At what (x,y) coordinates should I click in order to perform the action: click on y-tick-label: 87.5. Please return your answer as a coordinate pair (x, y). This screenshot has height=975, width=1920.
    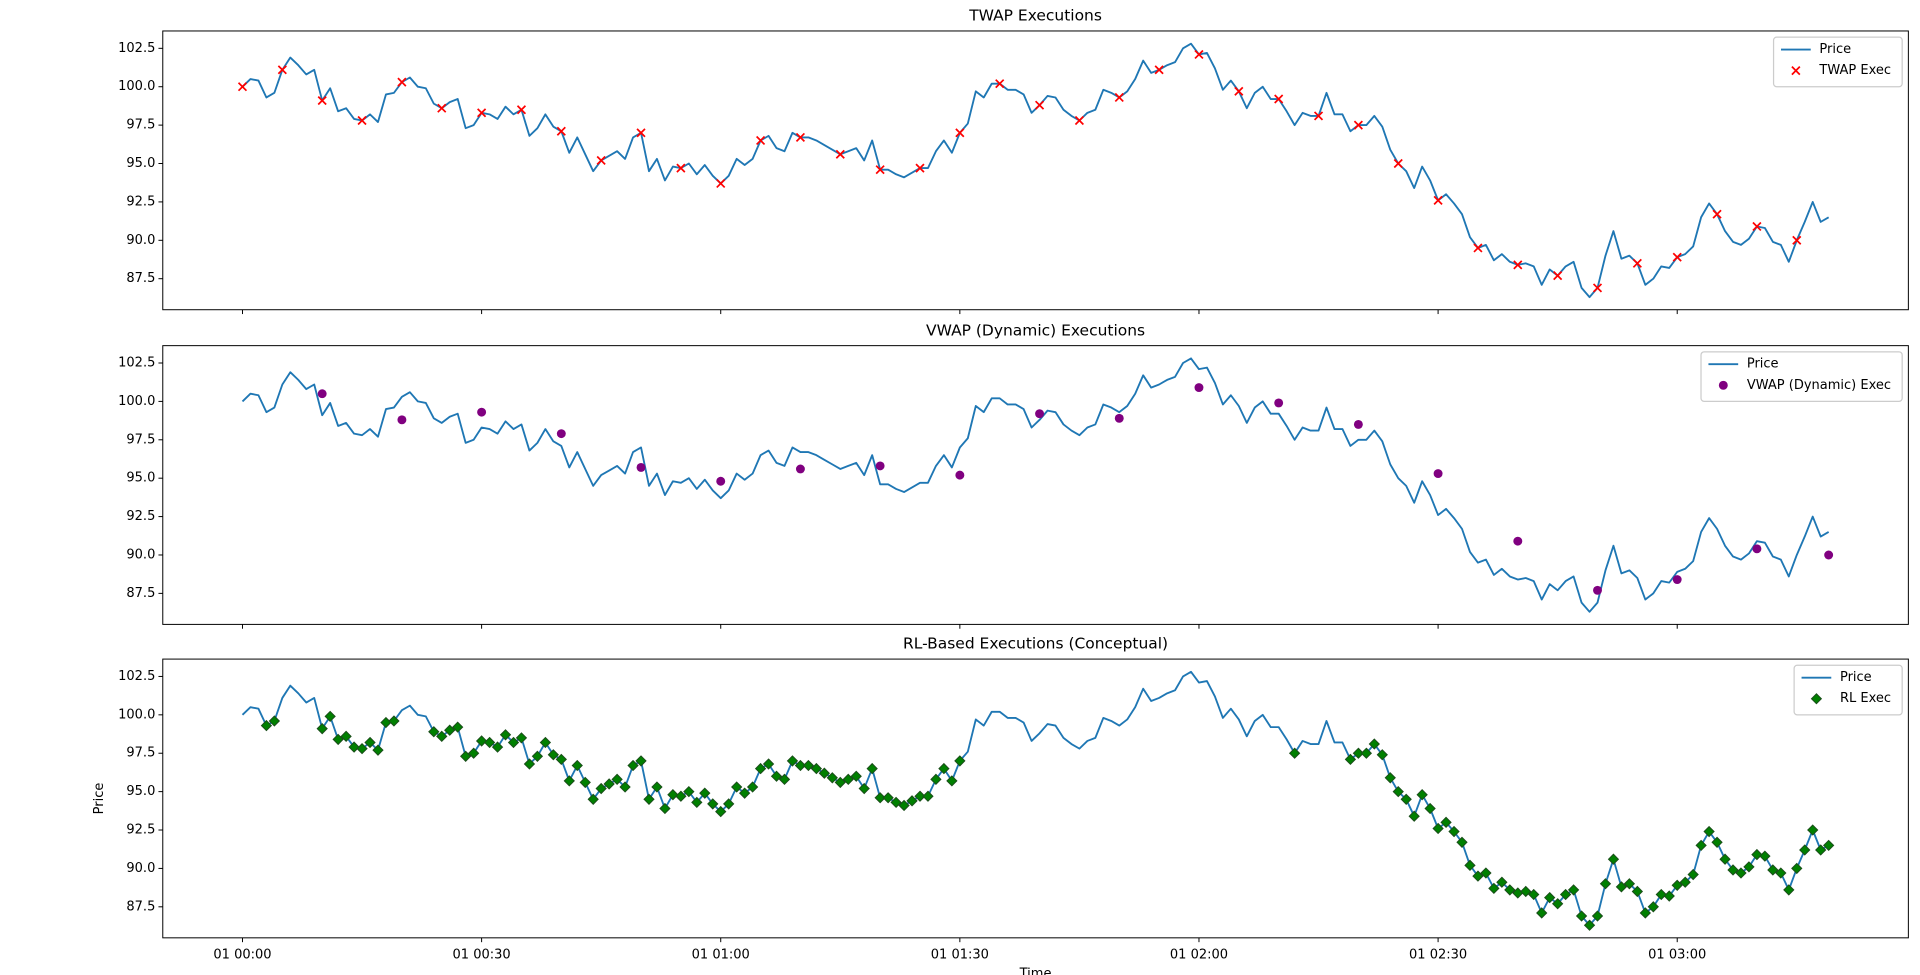
    Looking at the image, I should click on (140, 906).